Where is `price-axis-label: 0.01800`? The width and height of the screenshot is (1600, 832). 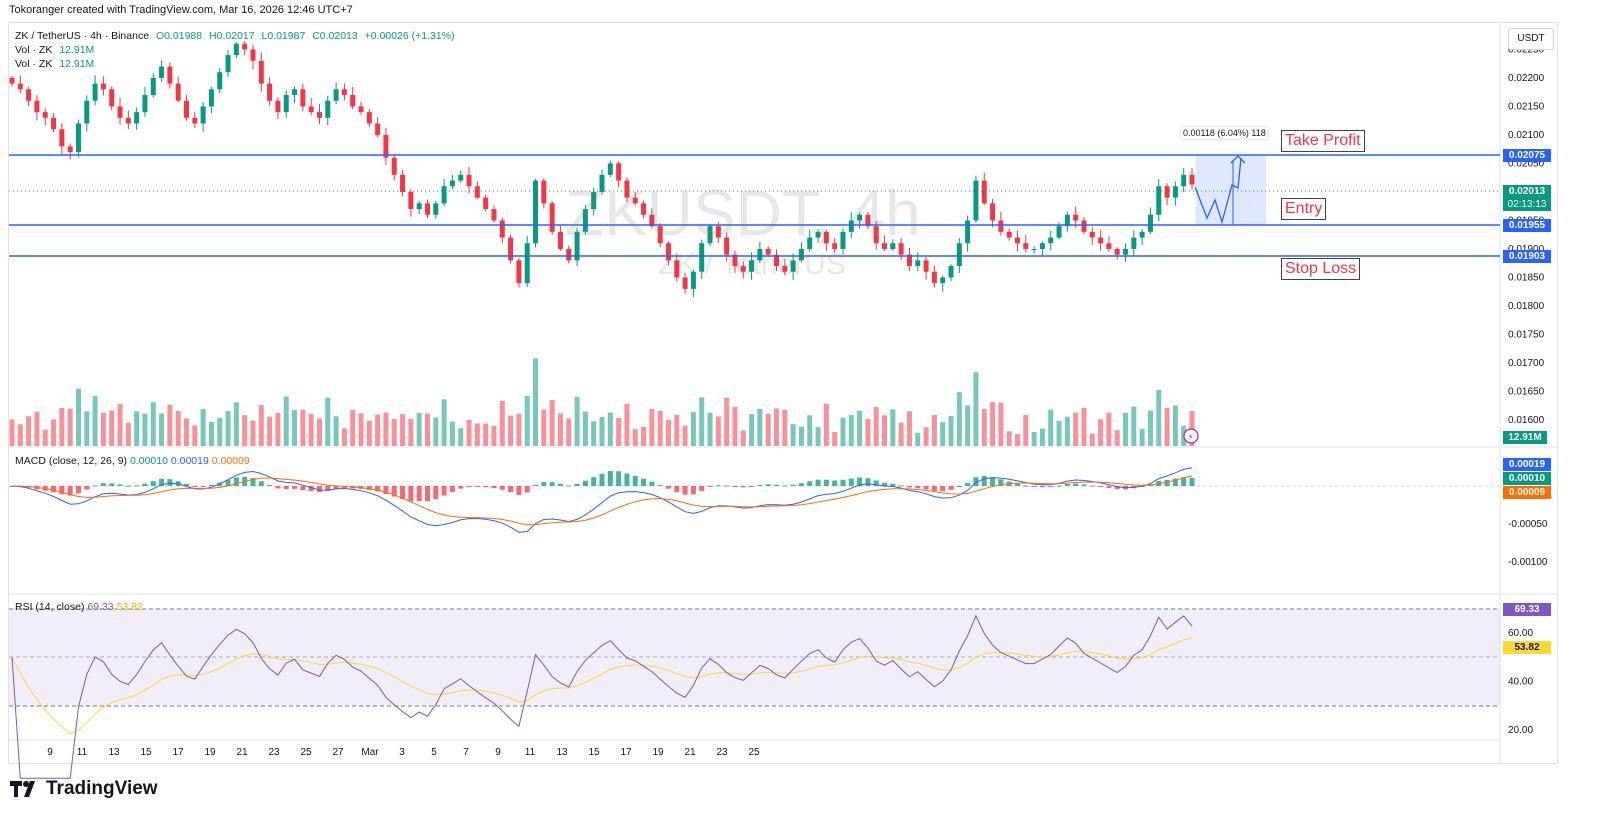 price-axis-label: 0.01800 is located at coordinates (1526, 306).